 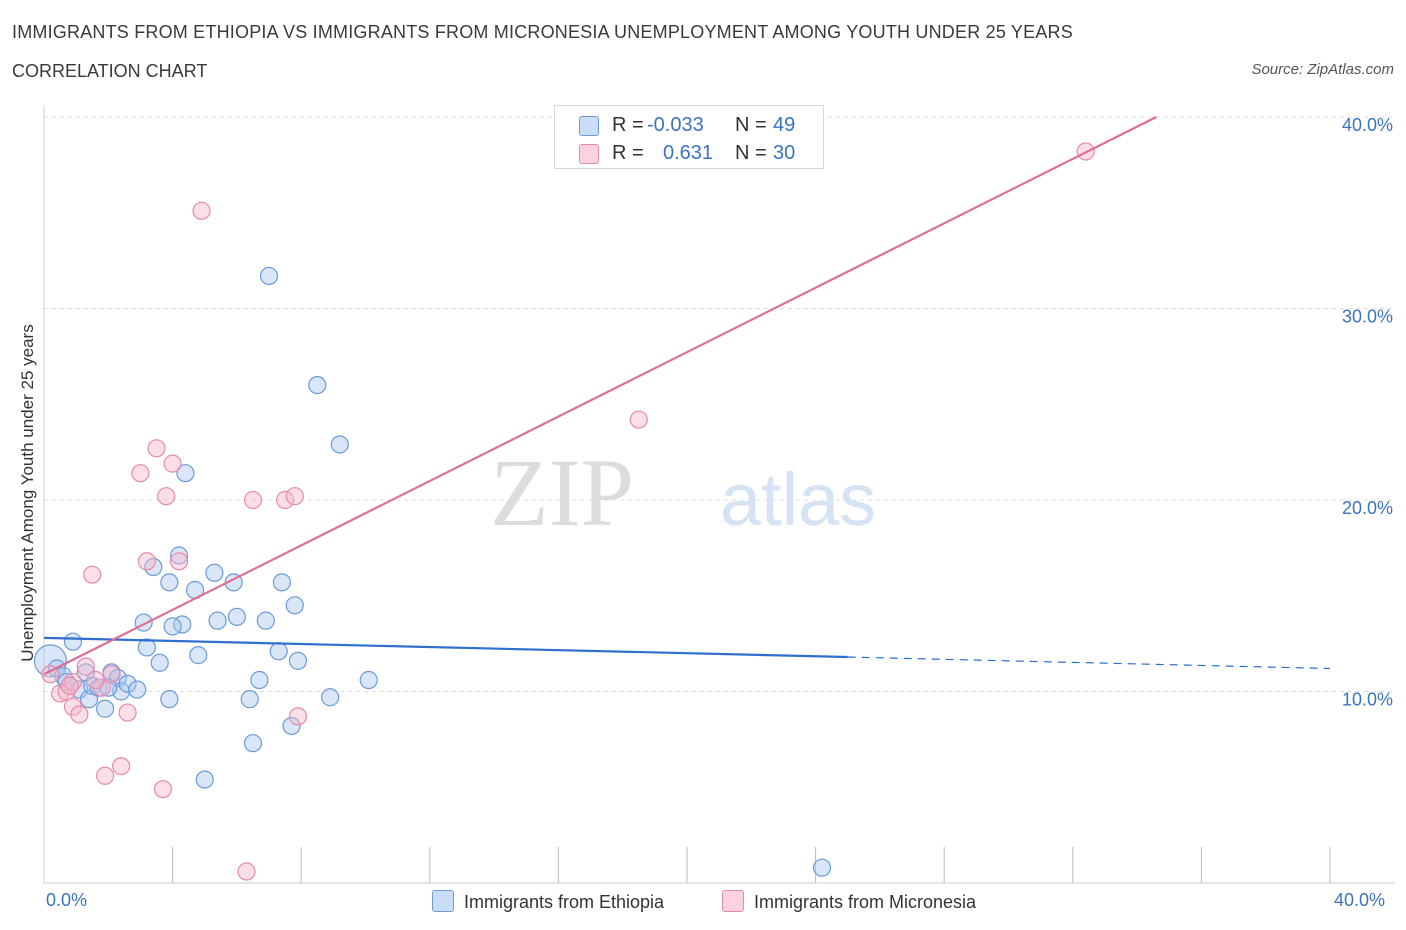 What do you see at coordinates (562, 492) in the screenshot?
I see `watermark-zip: ZIP` at bounding box center [562, 492].